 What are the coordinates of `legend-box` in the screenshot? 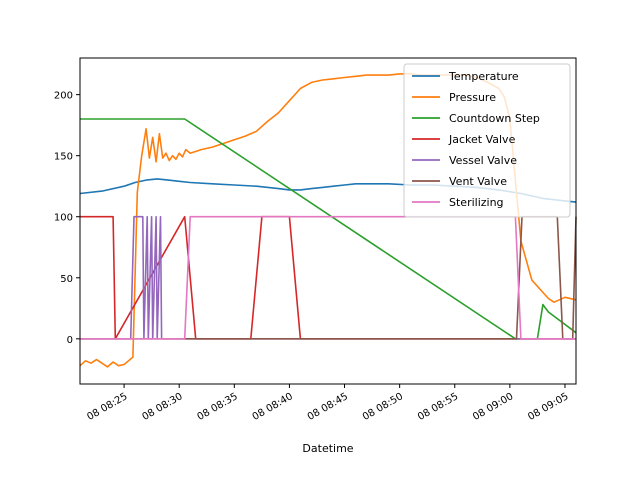 It's located at (487, 140).